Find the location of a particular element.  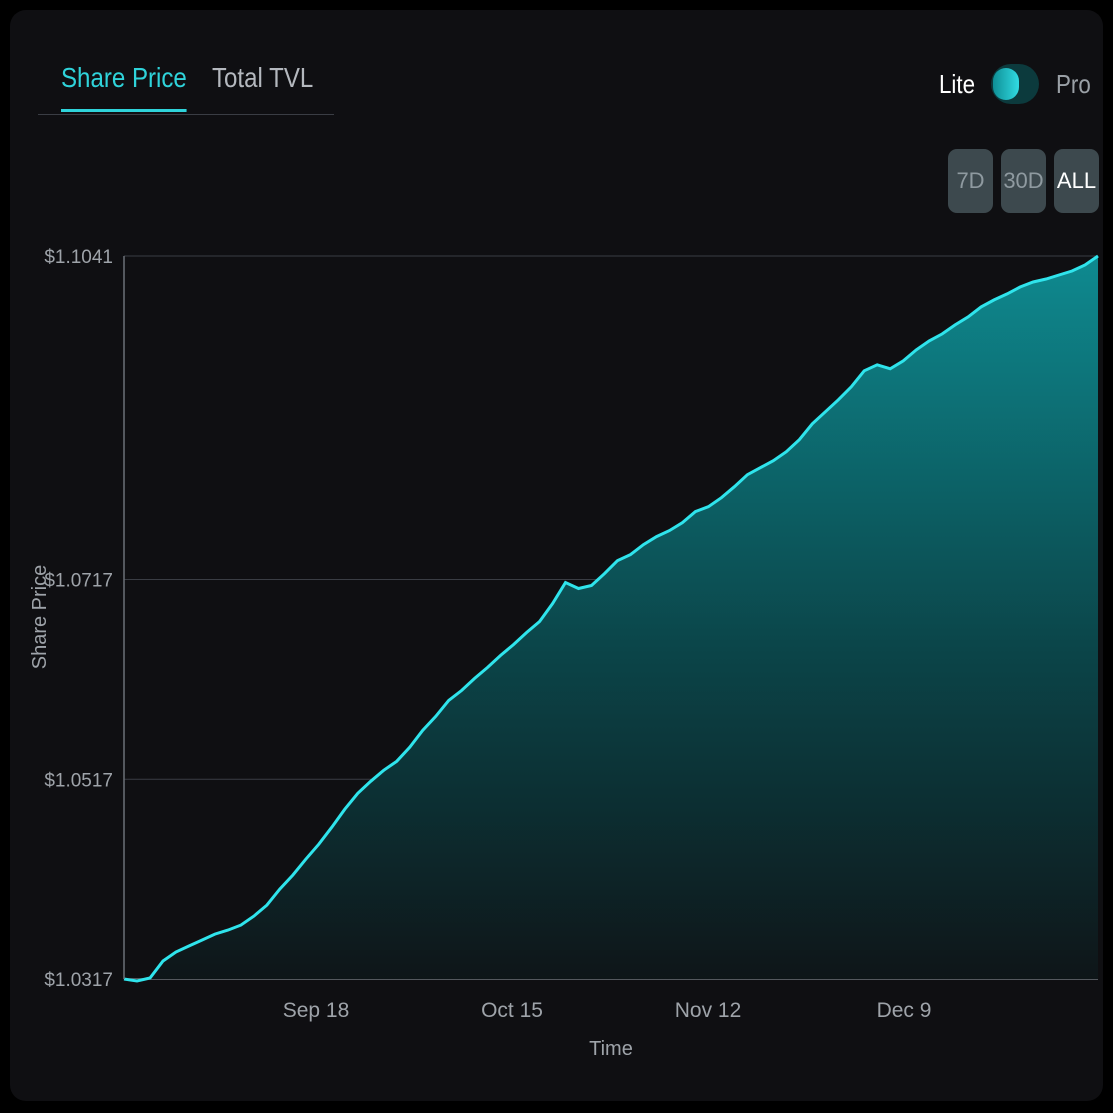

y-tick-label: $1.0717 is located at coordinates (78, 581).